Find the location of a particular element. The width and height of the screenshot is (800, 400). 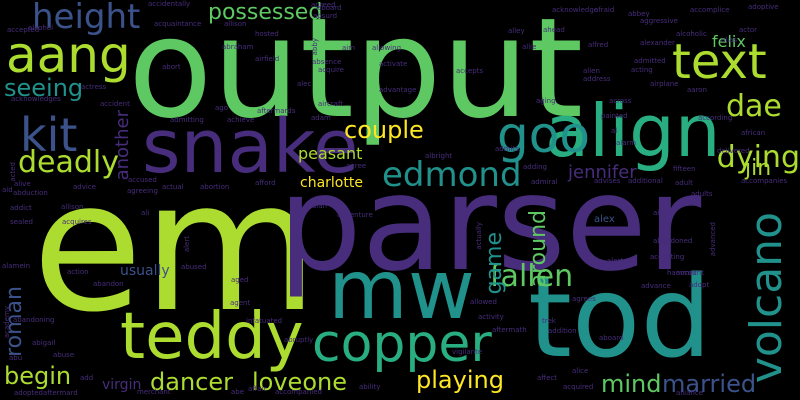

cloud-word: adult is located at coordinates (684, 183).